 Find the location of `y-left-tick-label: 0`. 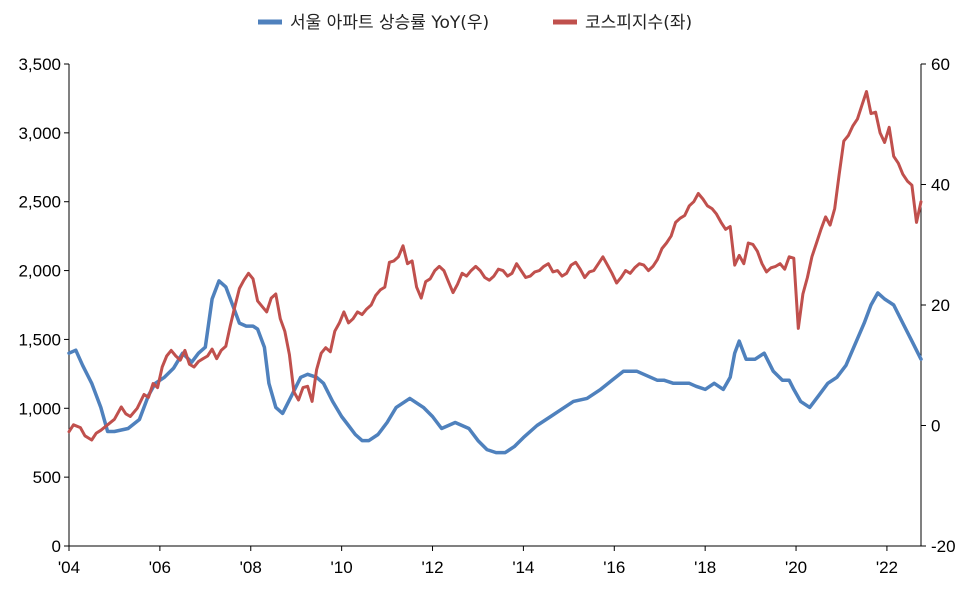

y-left-tick-label: 0 is located at coordinates (56, 546).